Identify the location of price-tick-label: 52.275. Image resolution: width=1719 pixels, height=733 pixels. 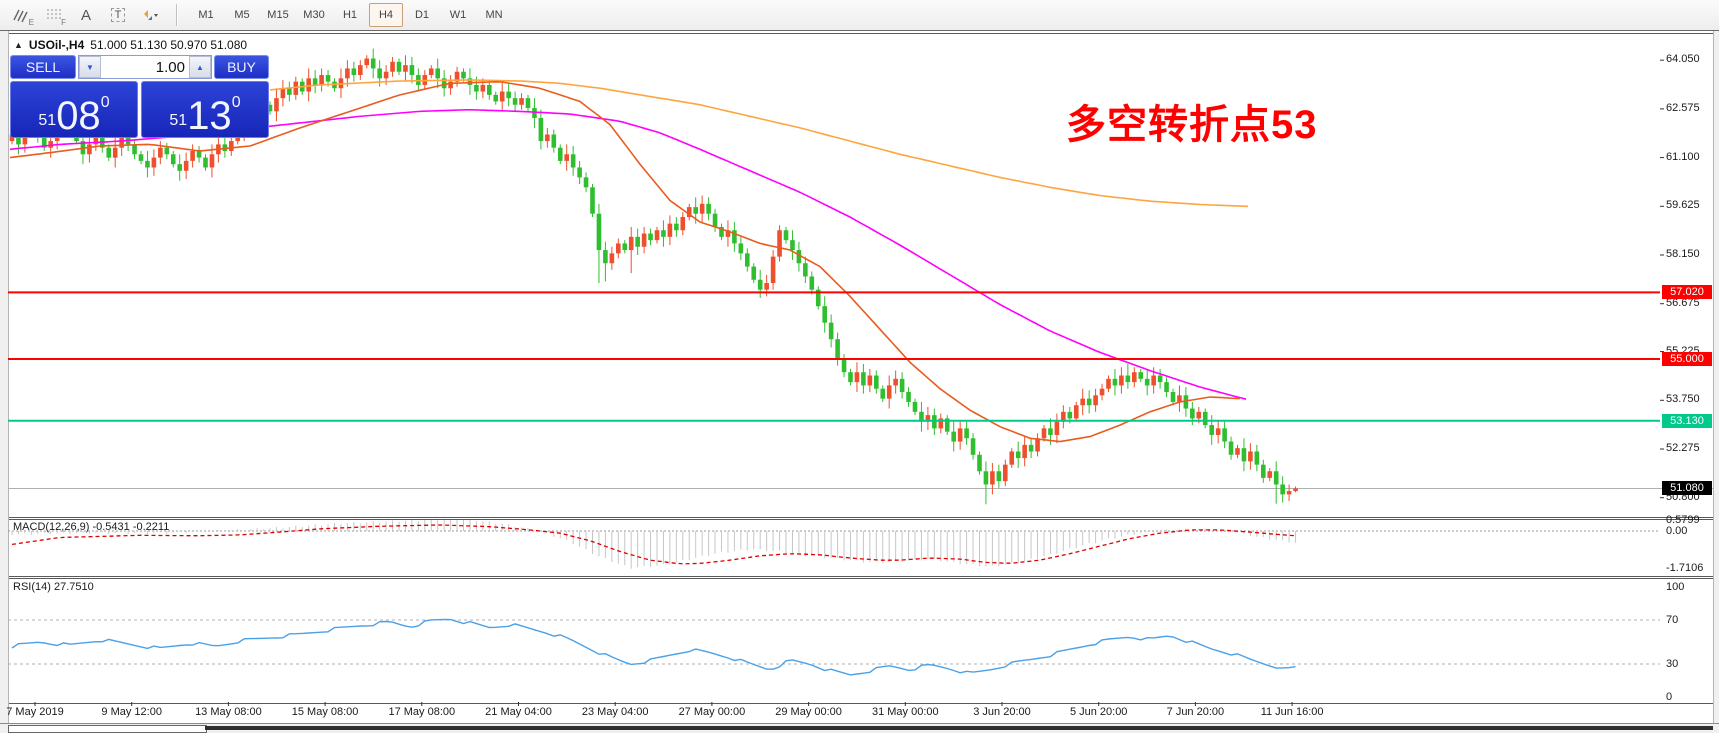
(1683, 447).